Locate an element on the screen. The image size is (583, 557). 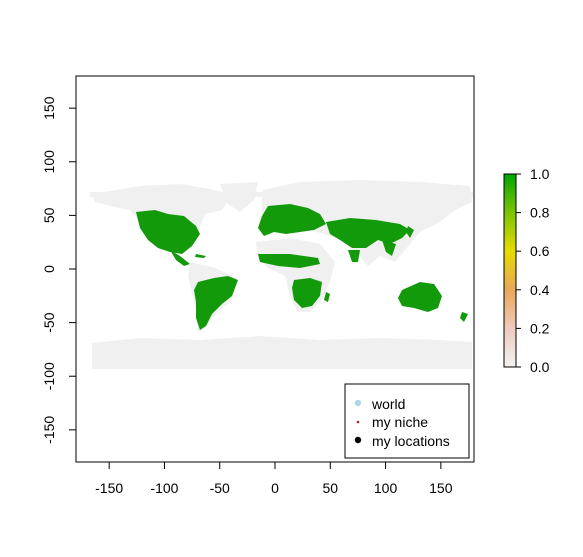
x-tick-label: 0 is located at coordinates (275, 488).